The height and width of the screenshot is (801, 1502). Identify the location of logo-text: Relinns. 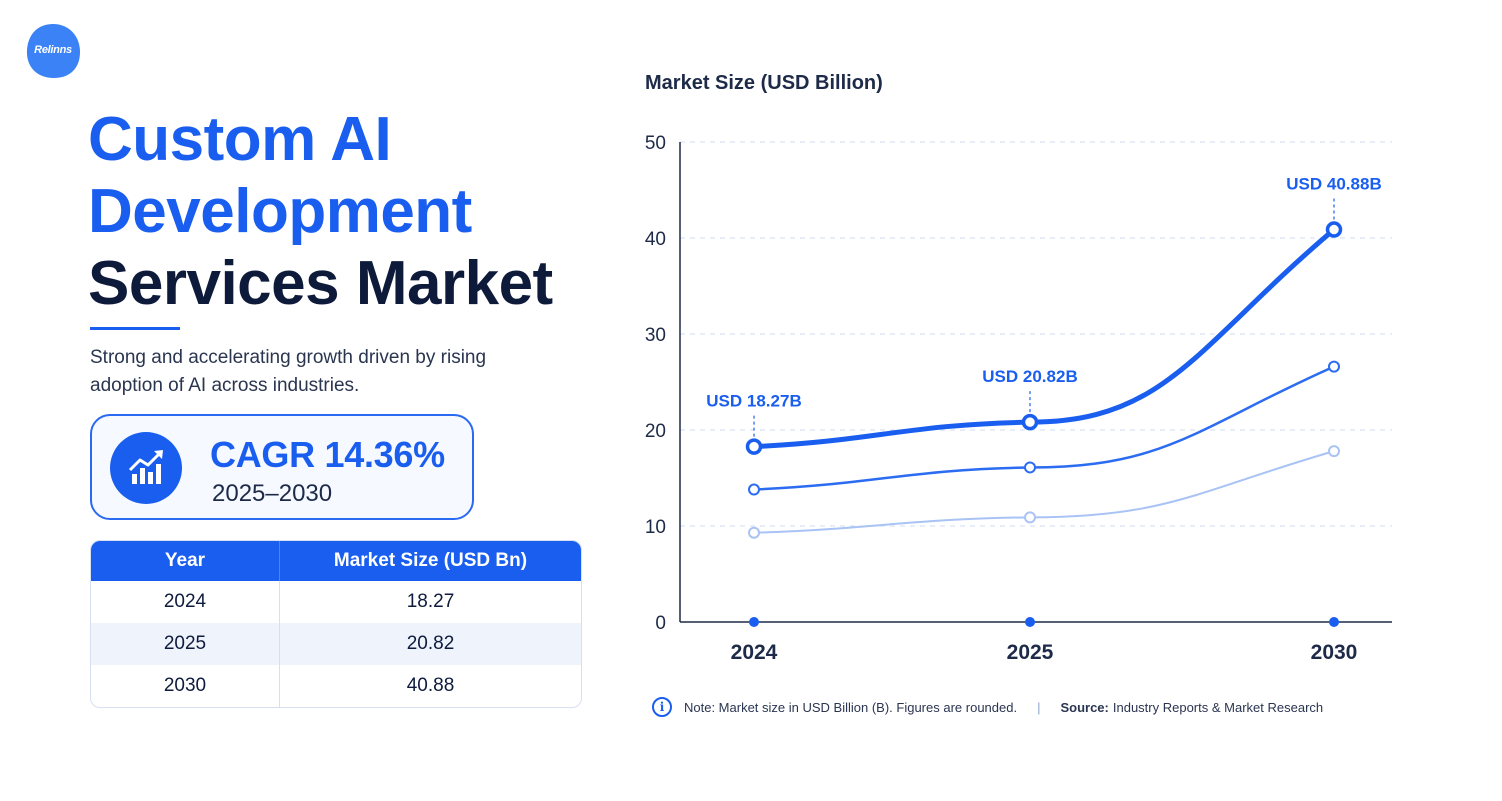
(53, 50).